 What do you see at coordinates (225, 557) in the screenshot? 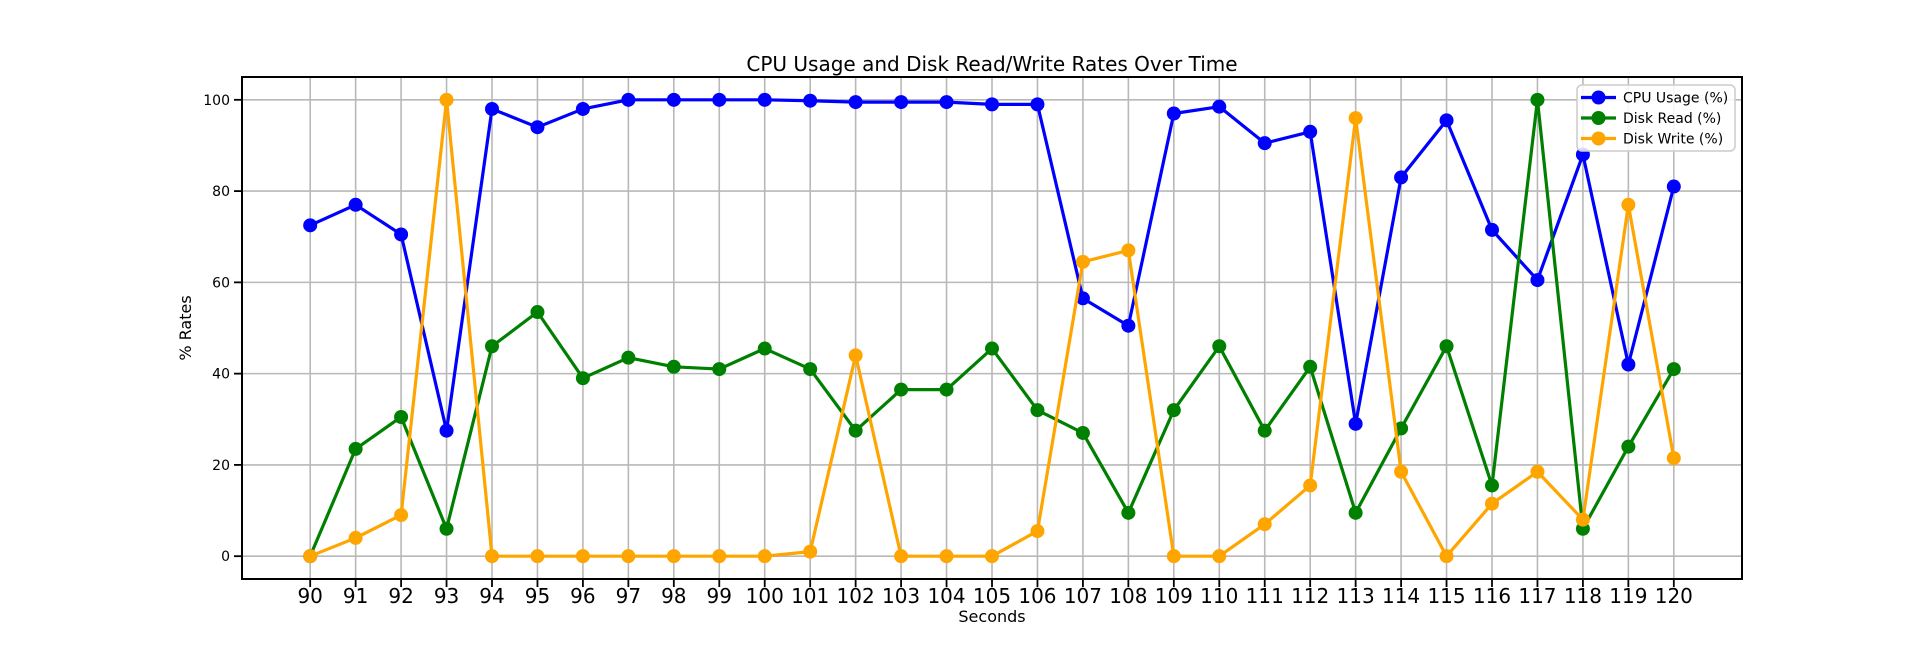
I see `y-tick-label: 0` at bounding box center [225, 557].